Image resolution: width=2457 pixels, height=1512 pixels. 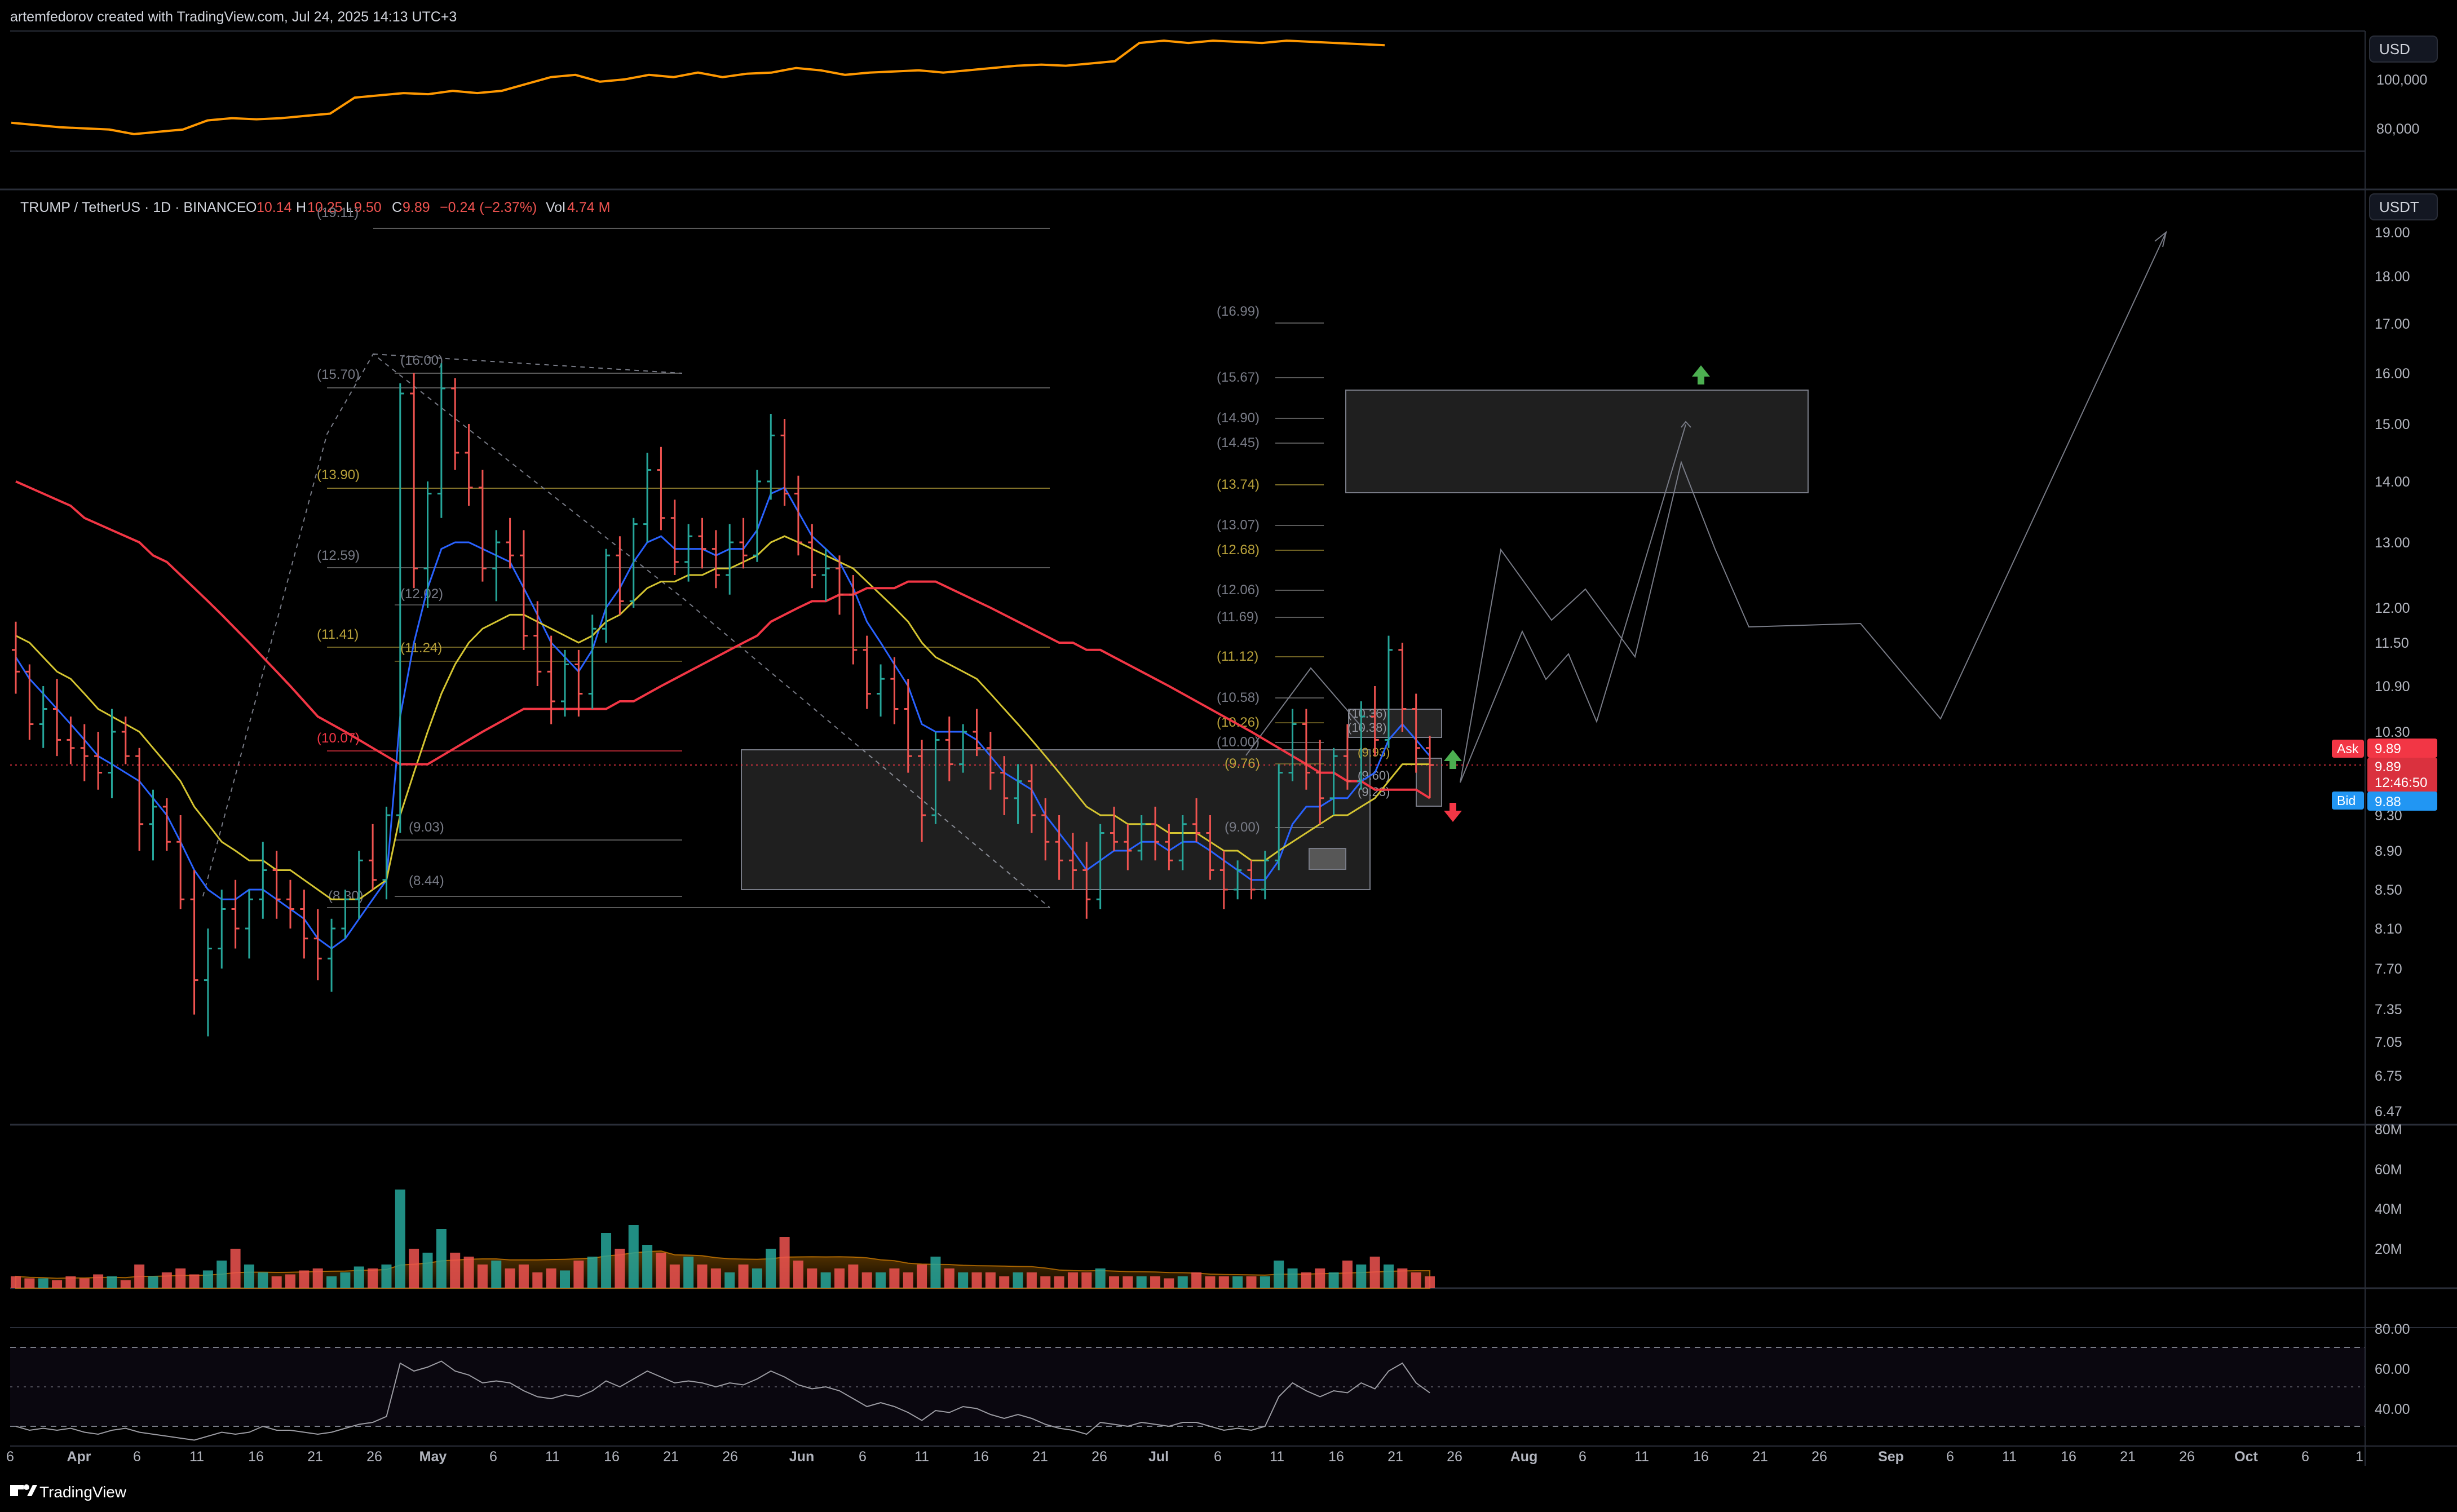 I want to click on fib-r-label-14-45: (14.45), so click(x=1239, y=442).